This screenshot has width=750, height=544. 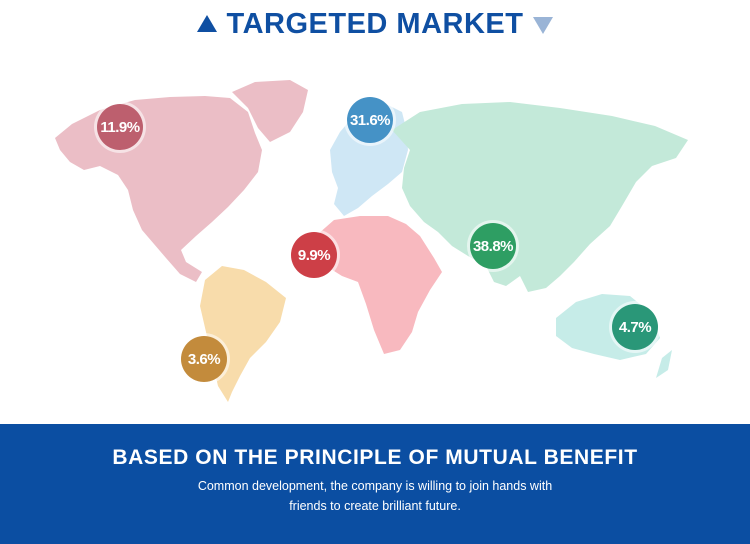 I want to click on region-south-america, so click(x=243, y=334).